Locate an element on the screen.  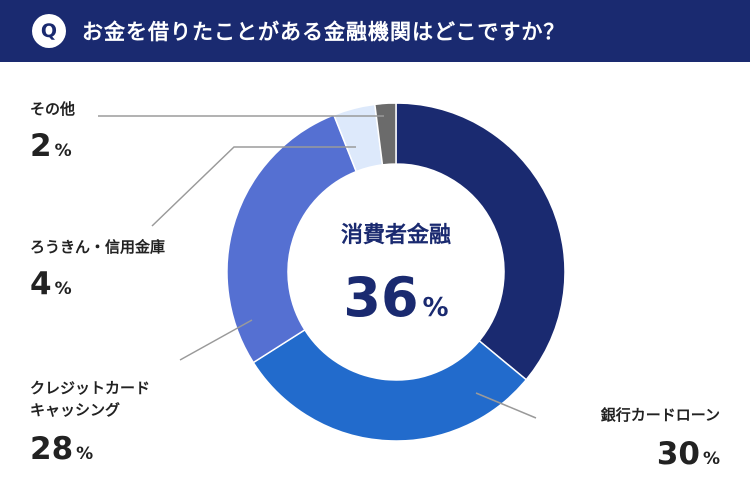
label-bank-name: 銀行カードローン is located at coordinates (660, 415).